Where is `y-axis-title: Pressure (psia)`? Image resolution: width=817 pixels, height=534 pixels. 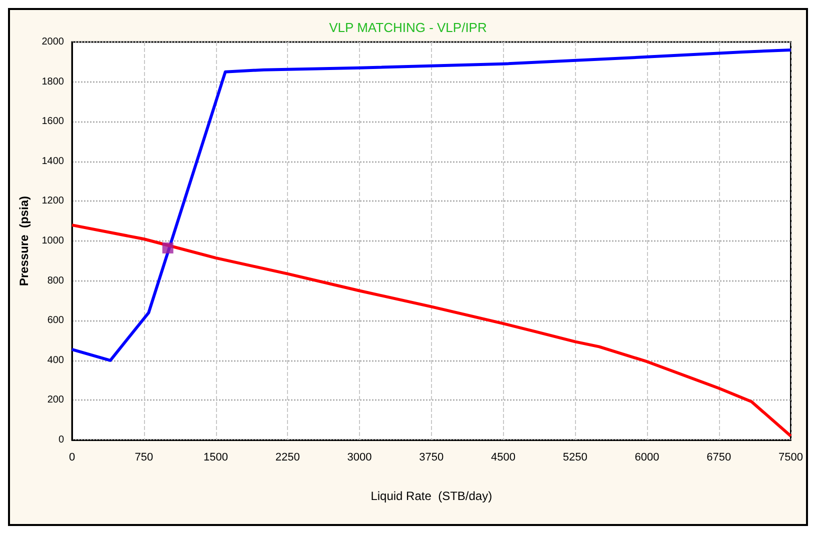 y-axis-title: Pressure (psia) is located at coordinates (24, 241).